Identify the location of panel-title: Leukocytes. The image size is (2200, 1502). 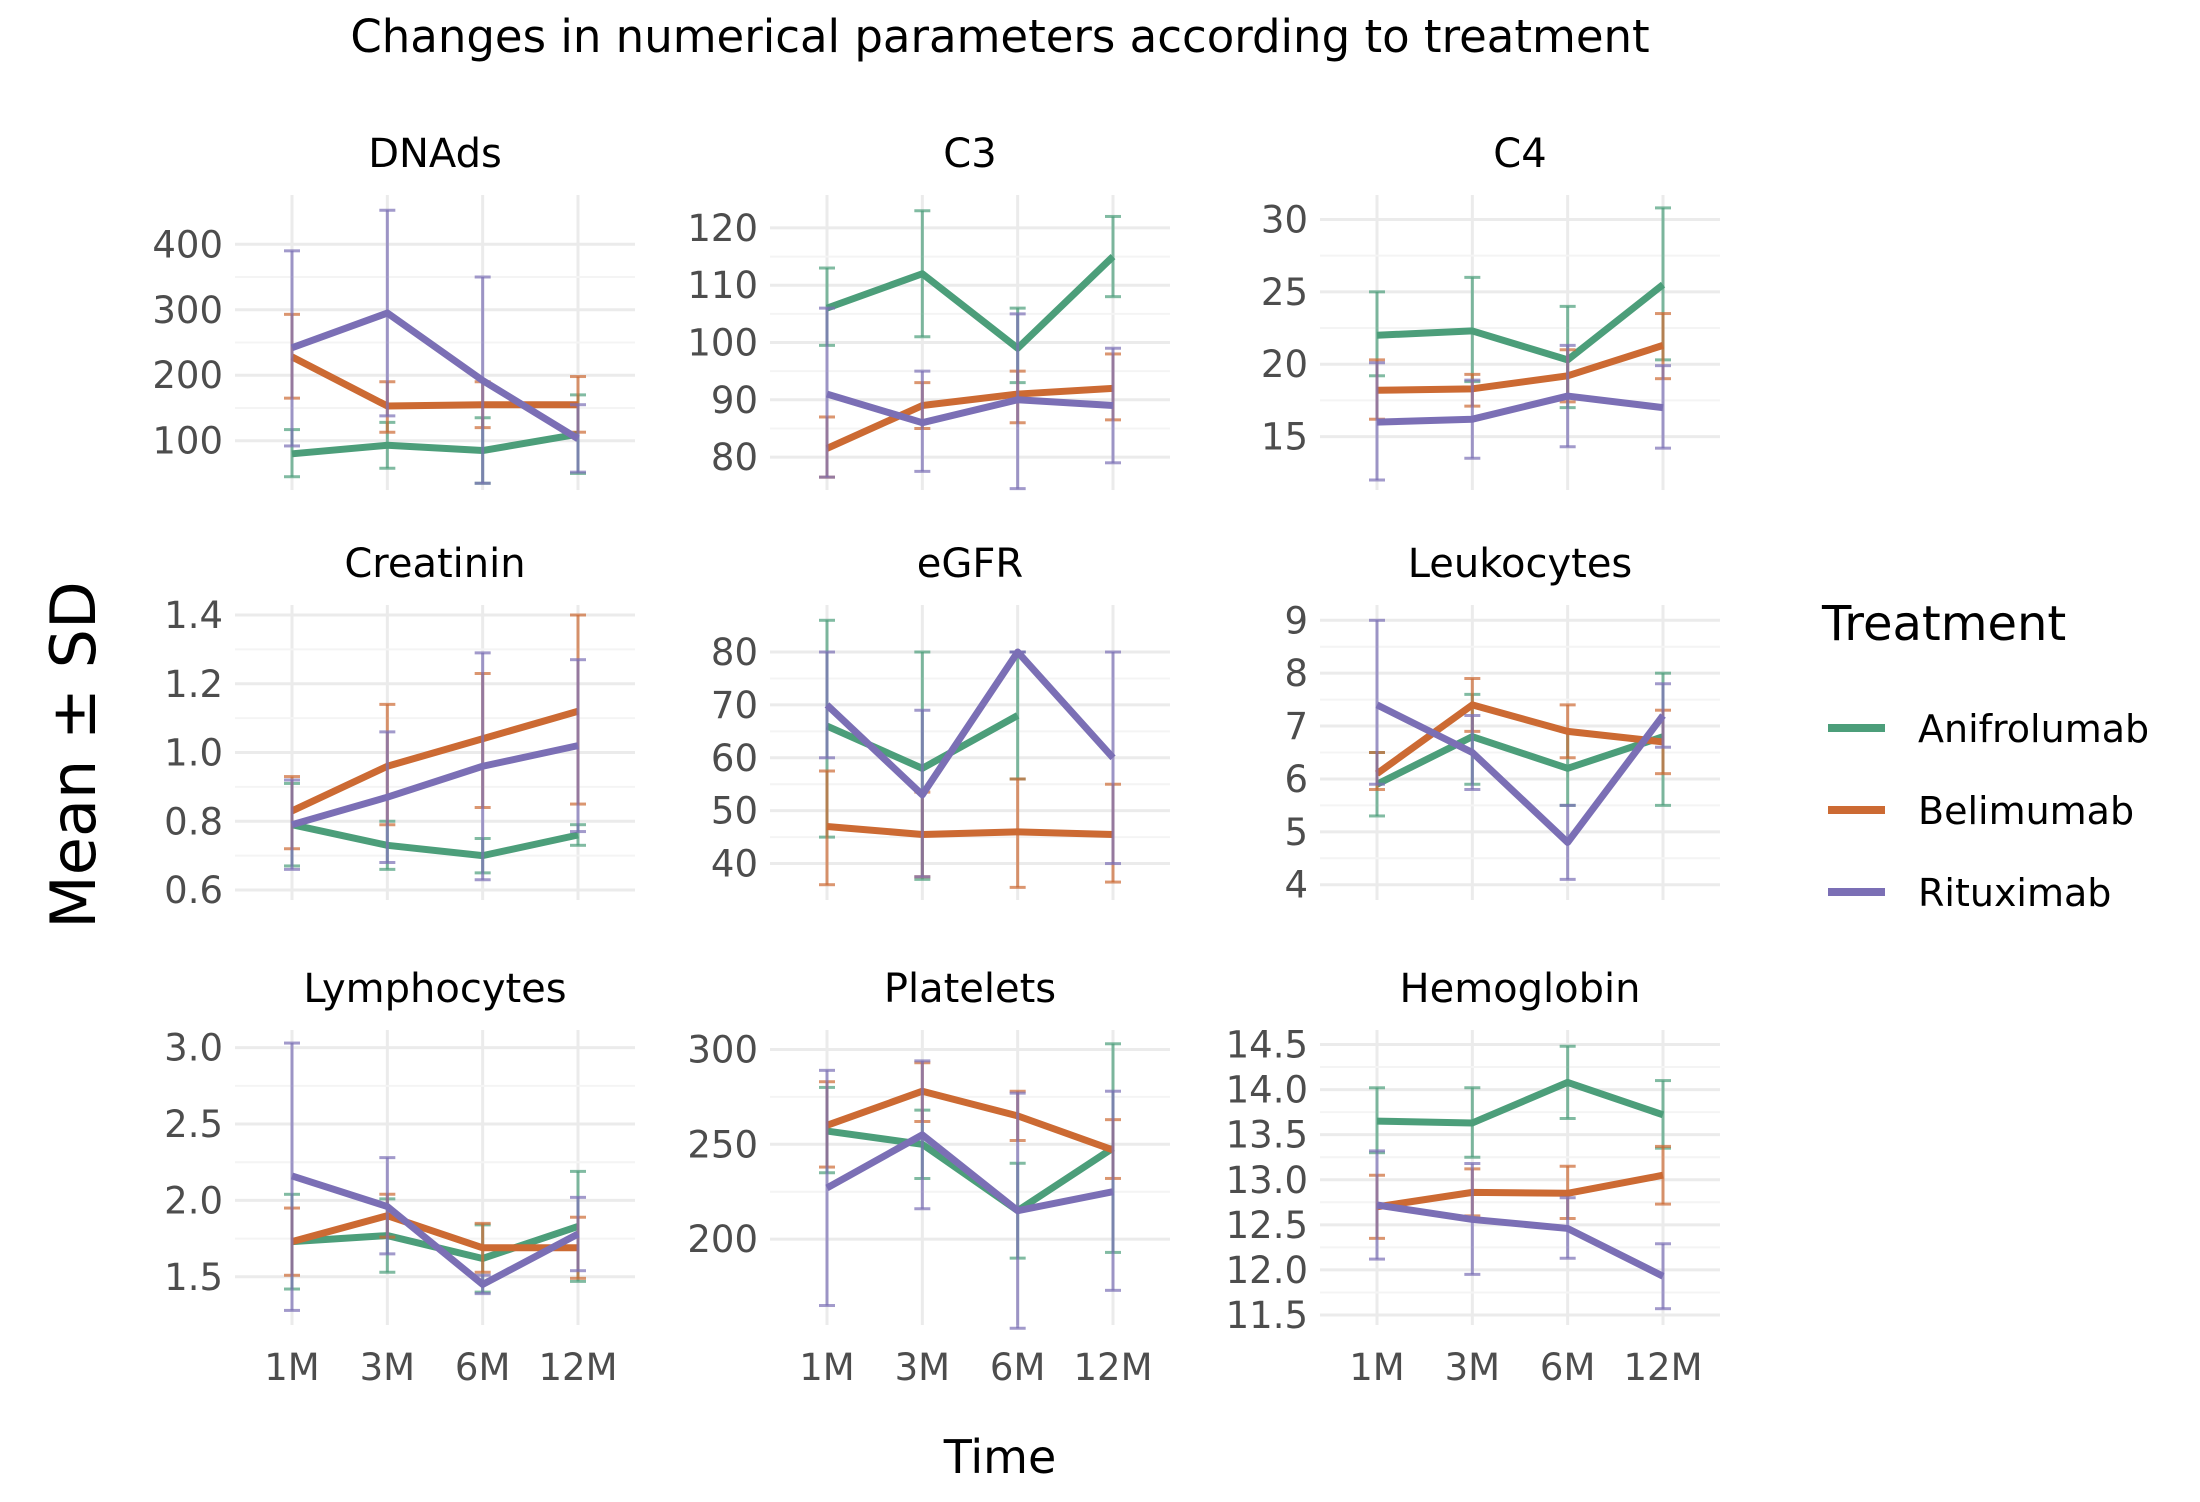
(1520, 564).